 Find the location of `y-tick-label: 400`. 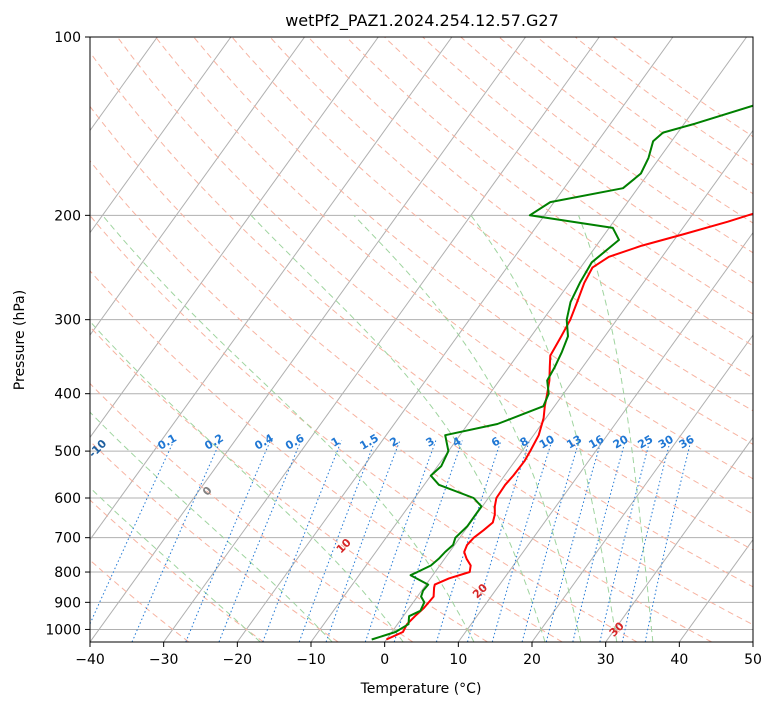

y-tick-label: 400 is located at coordinates (67, 395).